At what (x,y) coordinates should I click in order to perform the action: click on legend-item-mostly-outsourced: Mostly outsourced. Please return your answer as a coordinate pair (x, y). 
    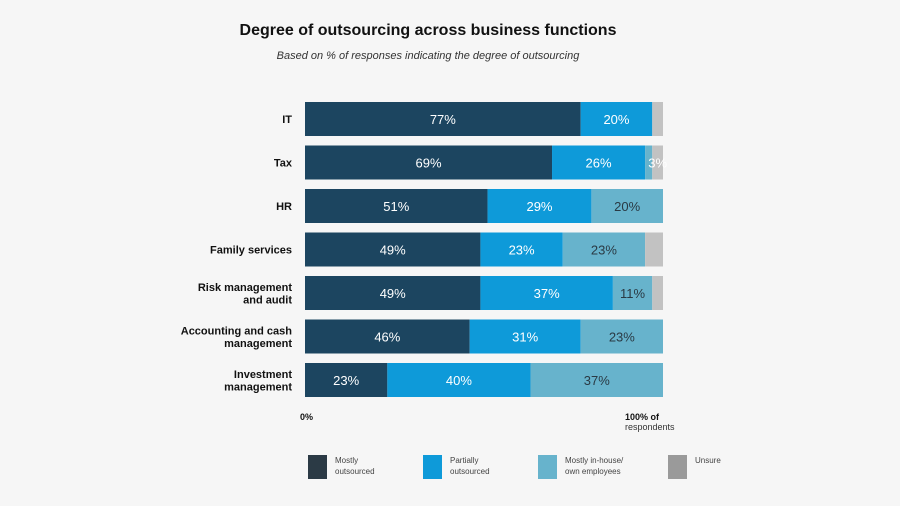
    Looking at the image, I should click on (351, 467).